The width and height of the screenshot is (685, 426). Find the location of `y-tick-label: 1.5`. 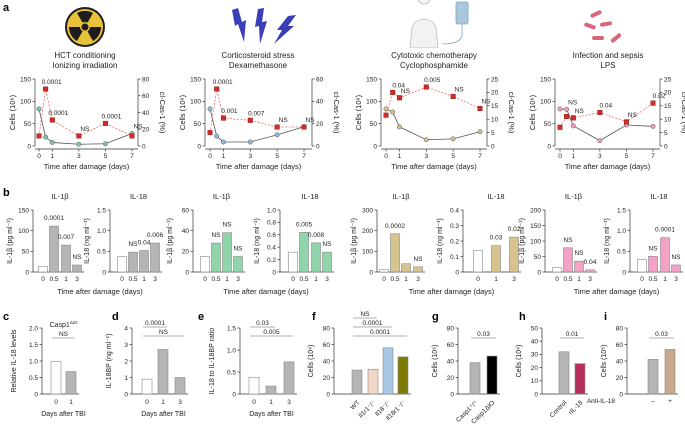

y-tick-label: 1.5 is located at coordinates (33, 345).